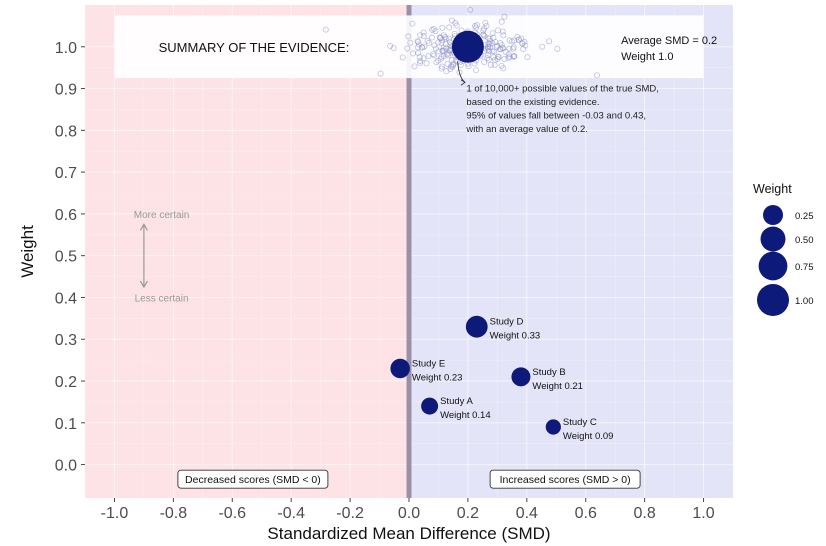 The image size is (826, 546). I want to click on x-tick-label: -0.4, so click(291, 513).